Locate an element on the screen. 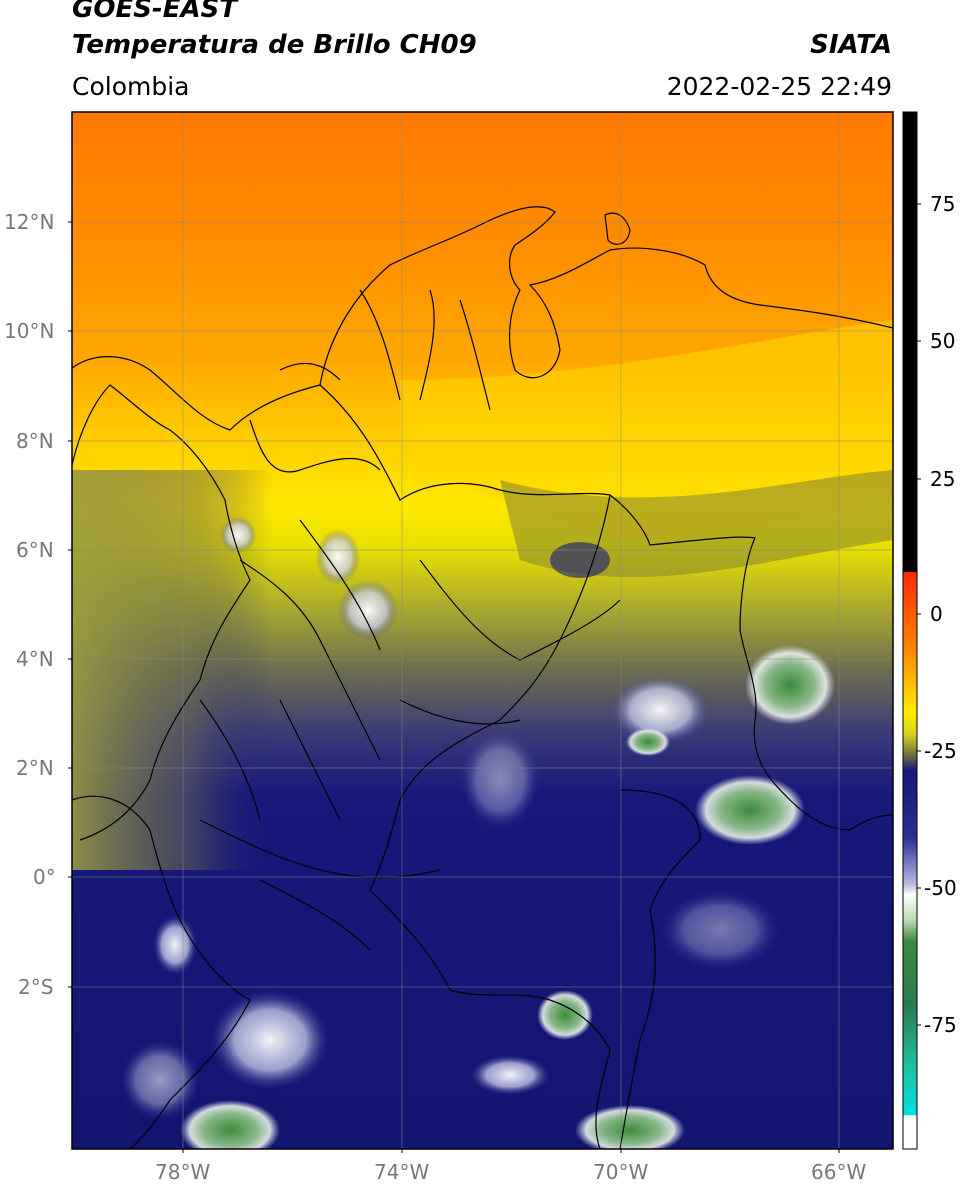  colorbar-label: 50 is located at coordinates (943, 341).